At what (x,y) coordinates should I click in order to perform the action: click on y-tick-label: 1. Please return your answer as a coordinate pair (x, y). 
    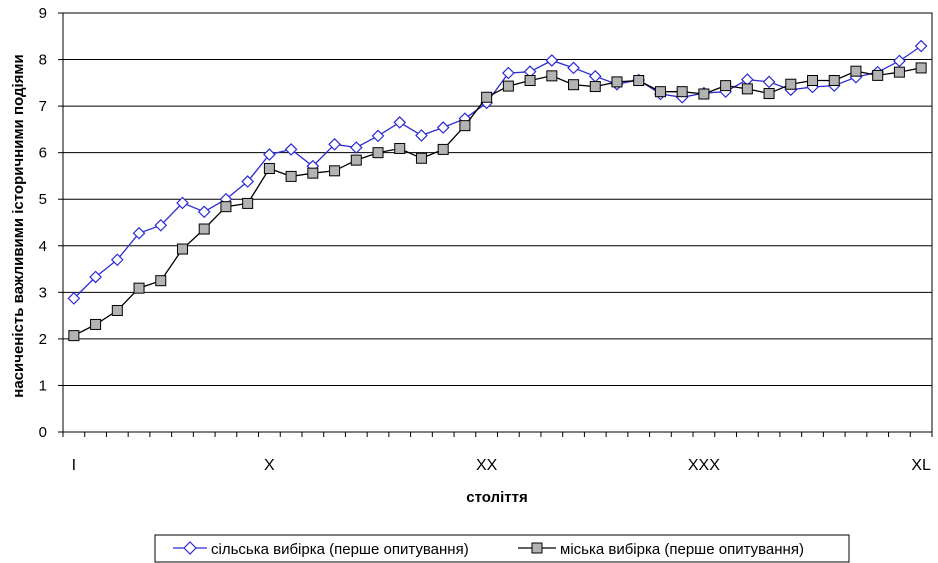
    Looking at the image, I should click on (43, 385).